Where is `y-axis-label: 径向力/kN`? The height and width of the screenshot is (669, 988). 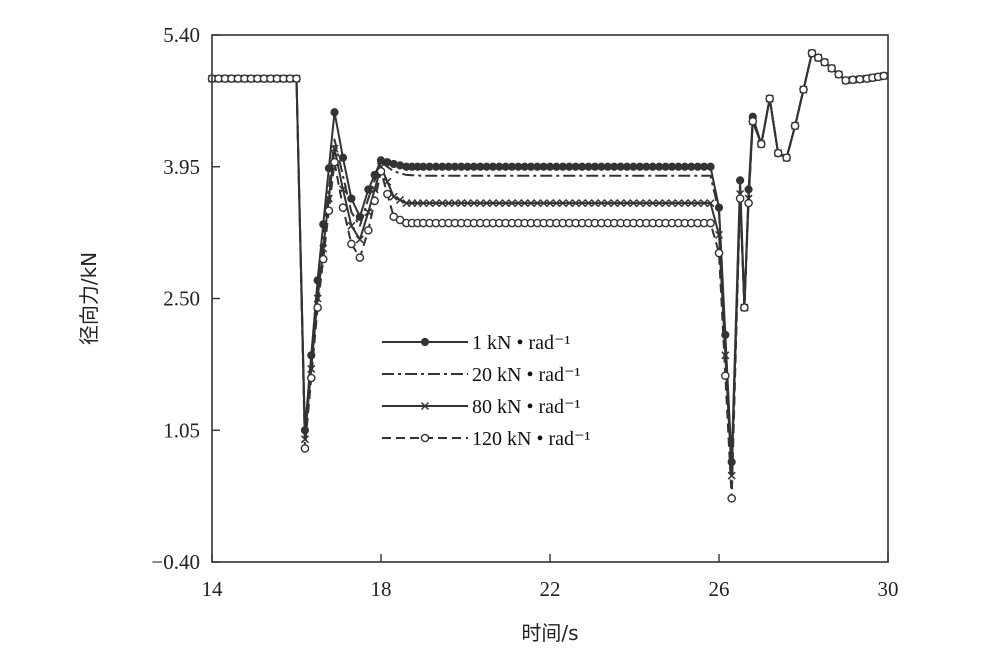
y-axis-label: 径向力/kN is located at coordinates (89, 298).